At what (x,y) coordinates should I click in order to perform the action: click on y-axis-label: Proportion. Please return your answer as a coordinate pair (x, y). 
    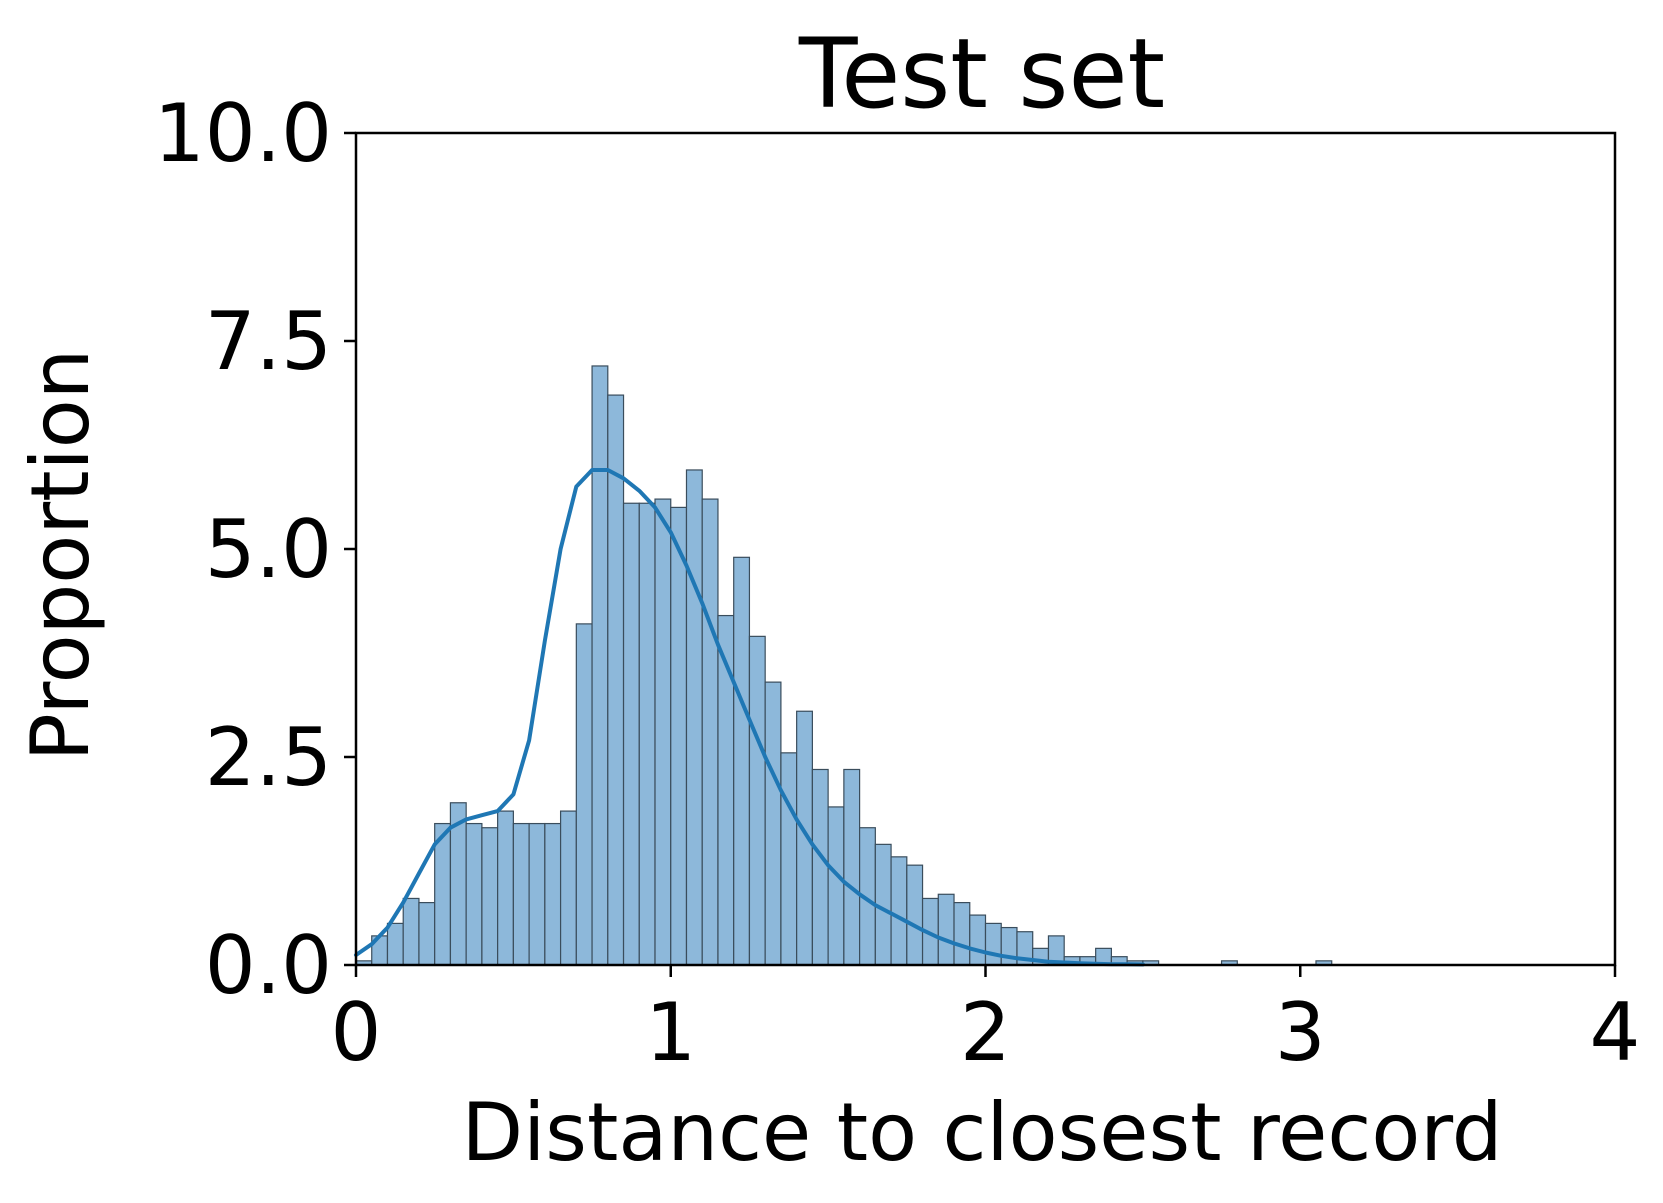
    Looking at the image, I should click on (60, 555).